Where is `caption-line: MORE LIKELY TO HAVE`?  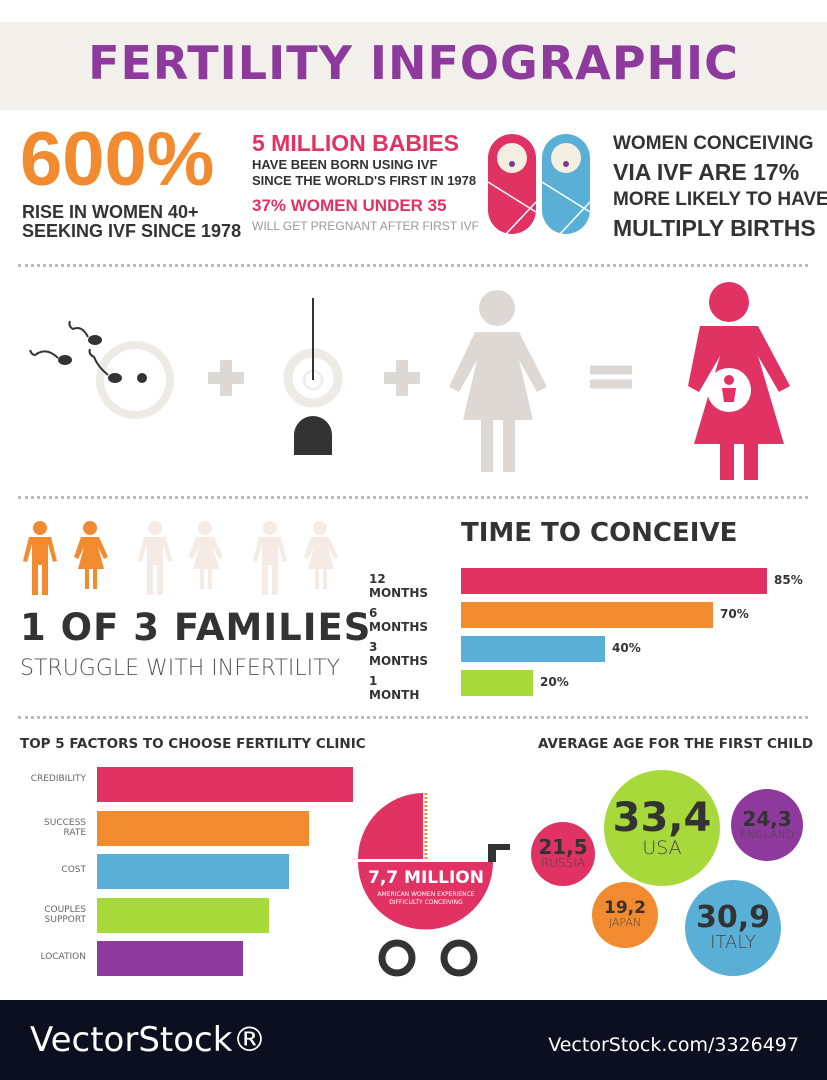
caption-line: MORE LIKELY TO HAVE is located at coordinates (720, 199).